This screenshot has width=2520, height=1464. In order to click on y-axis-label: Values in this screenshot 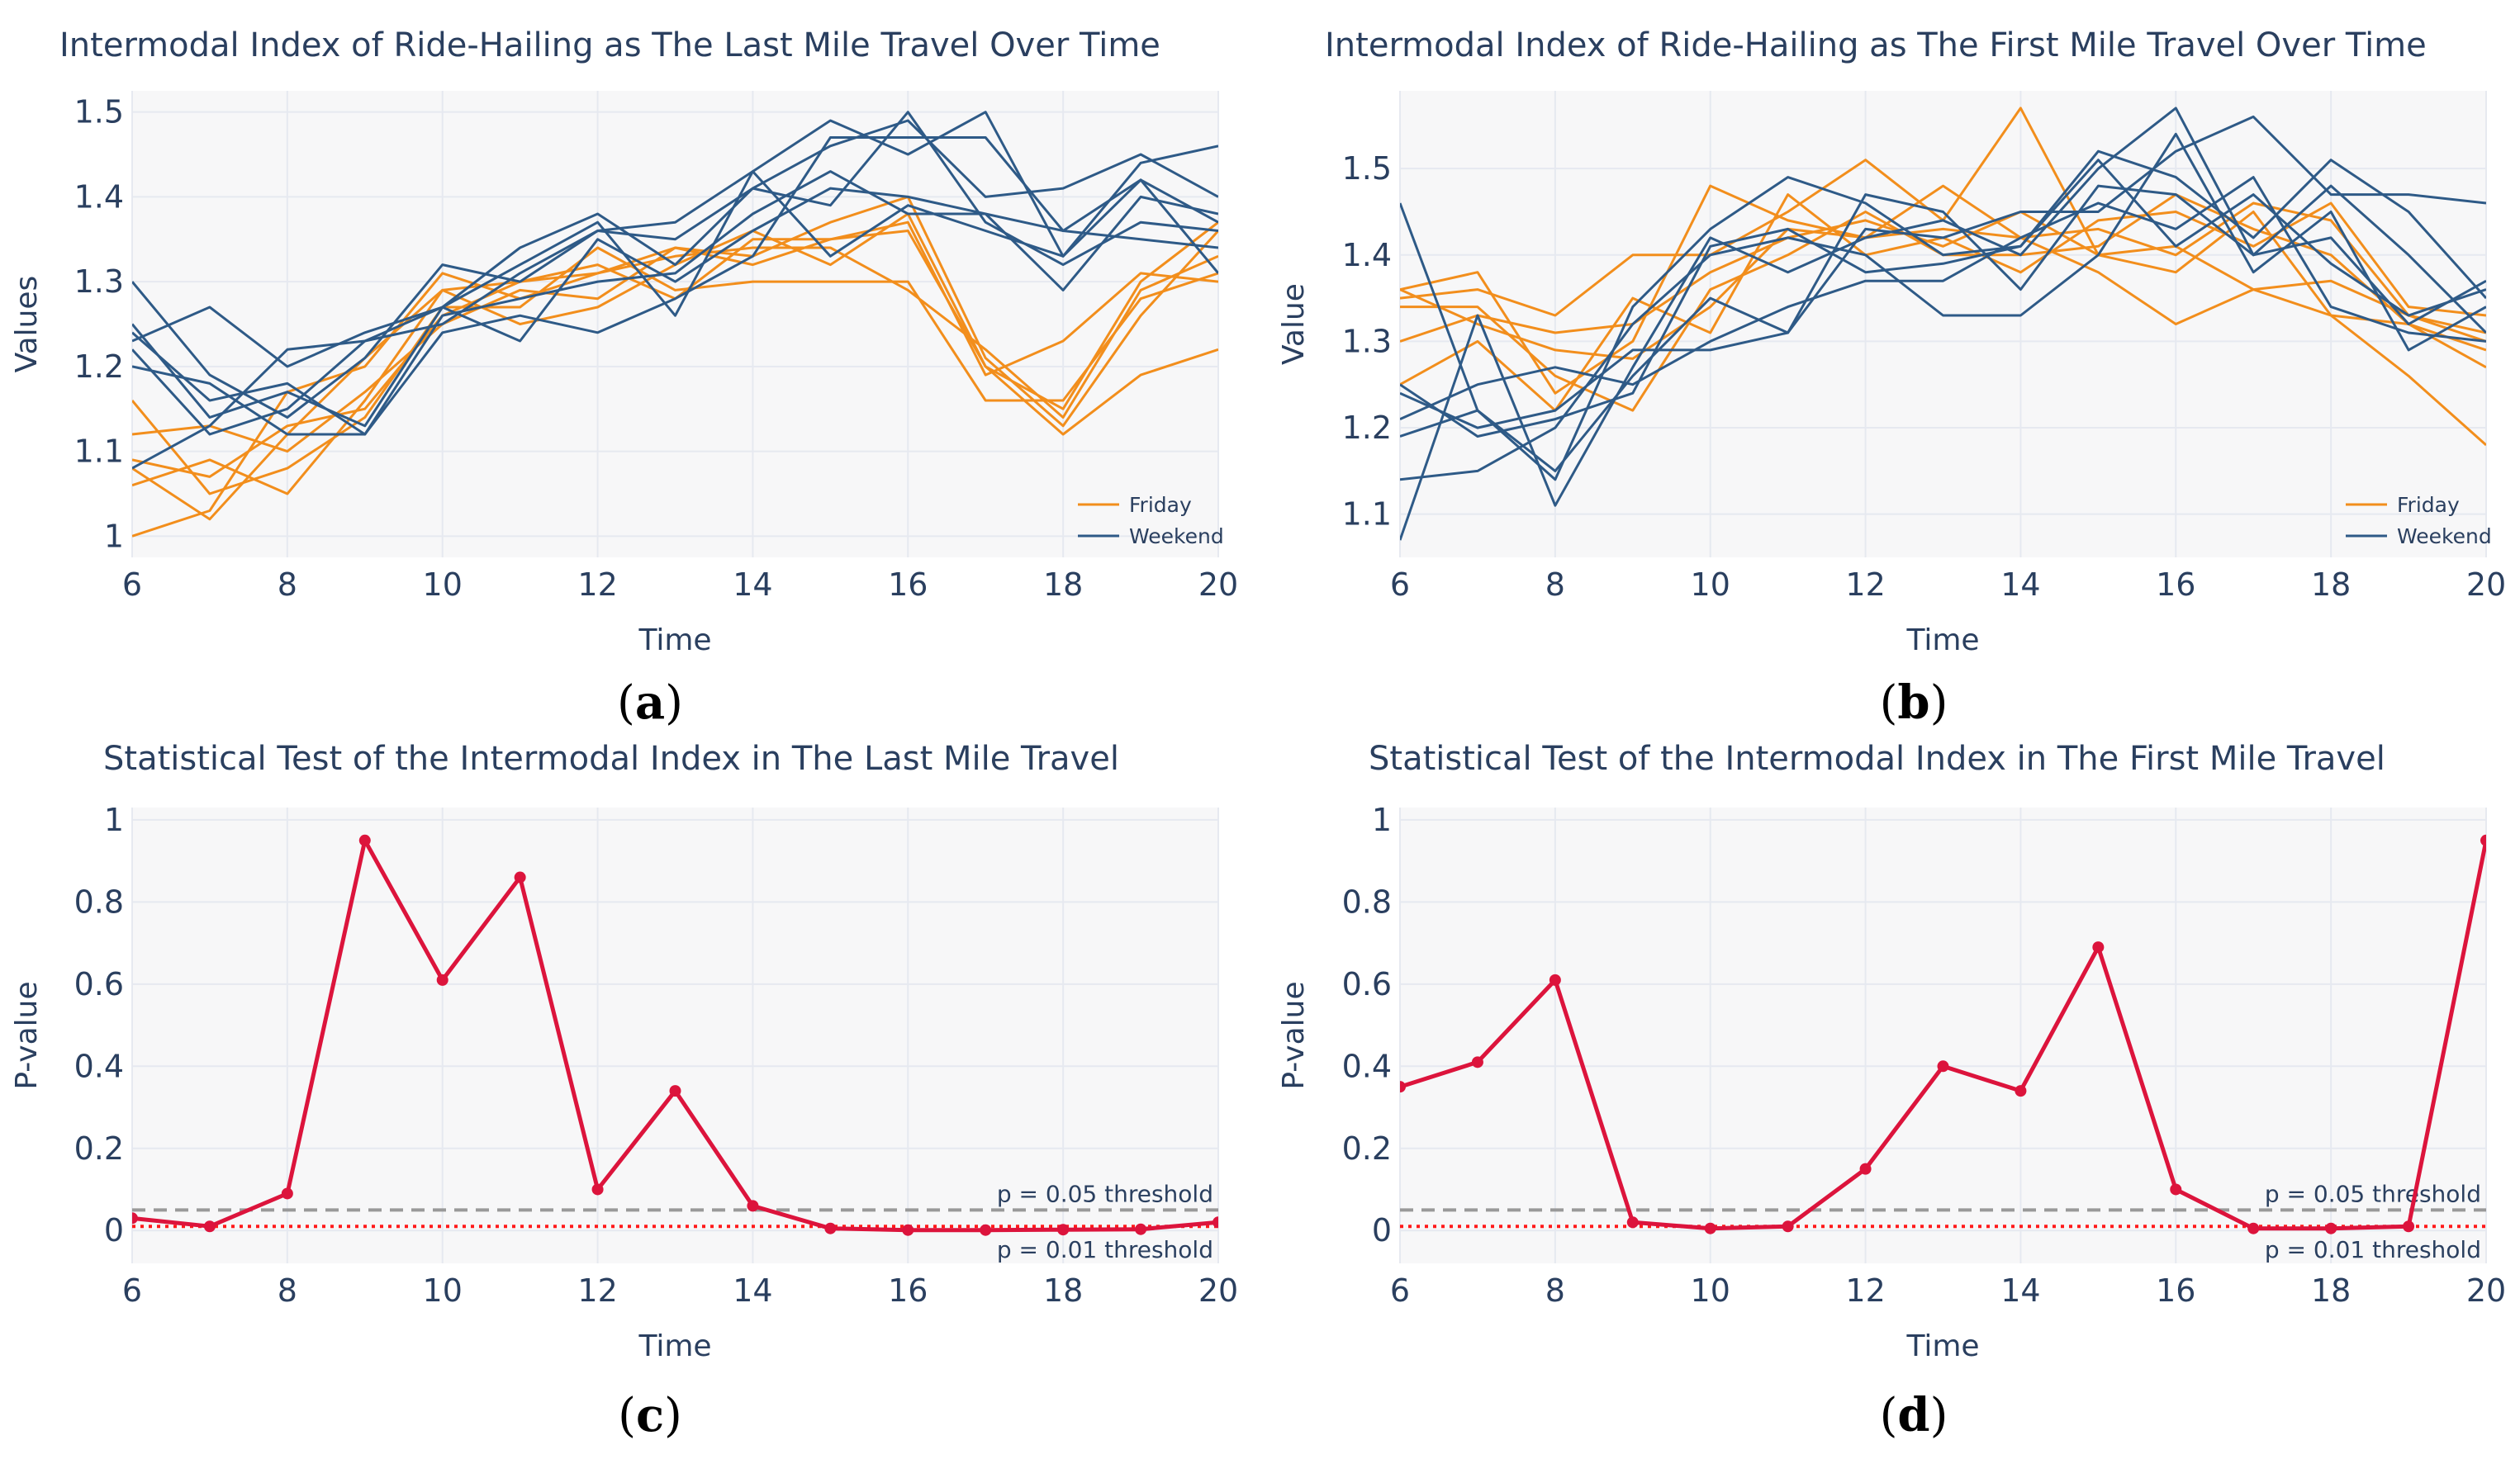, I will do `click(27, 324)`.